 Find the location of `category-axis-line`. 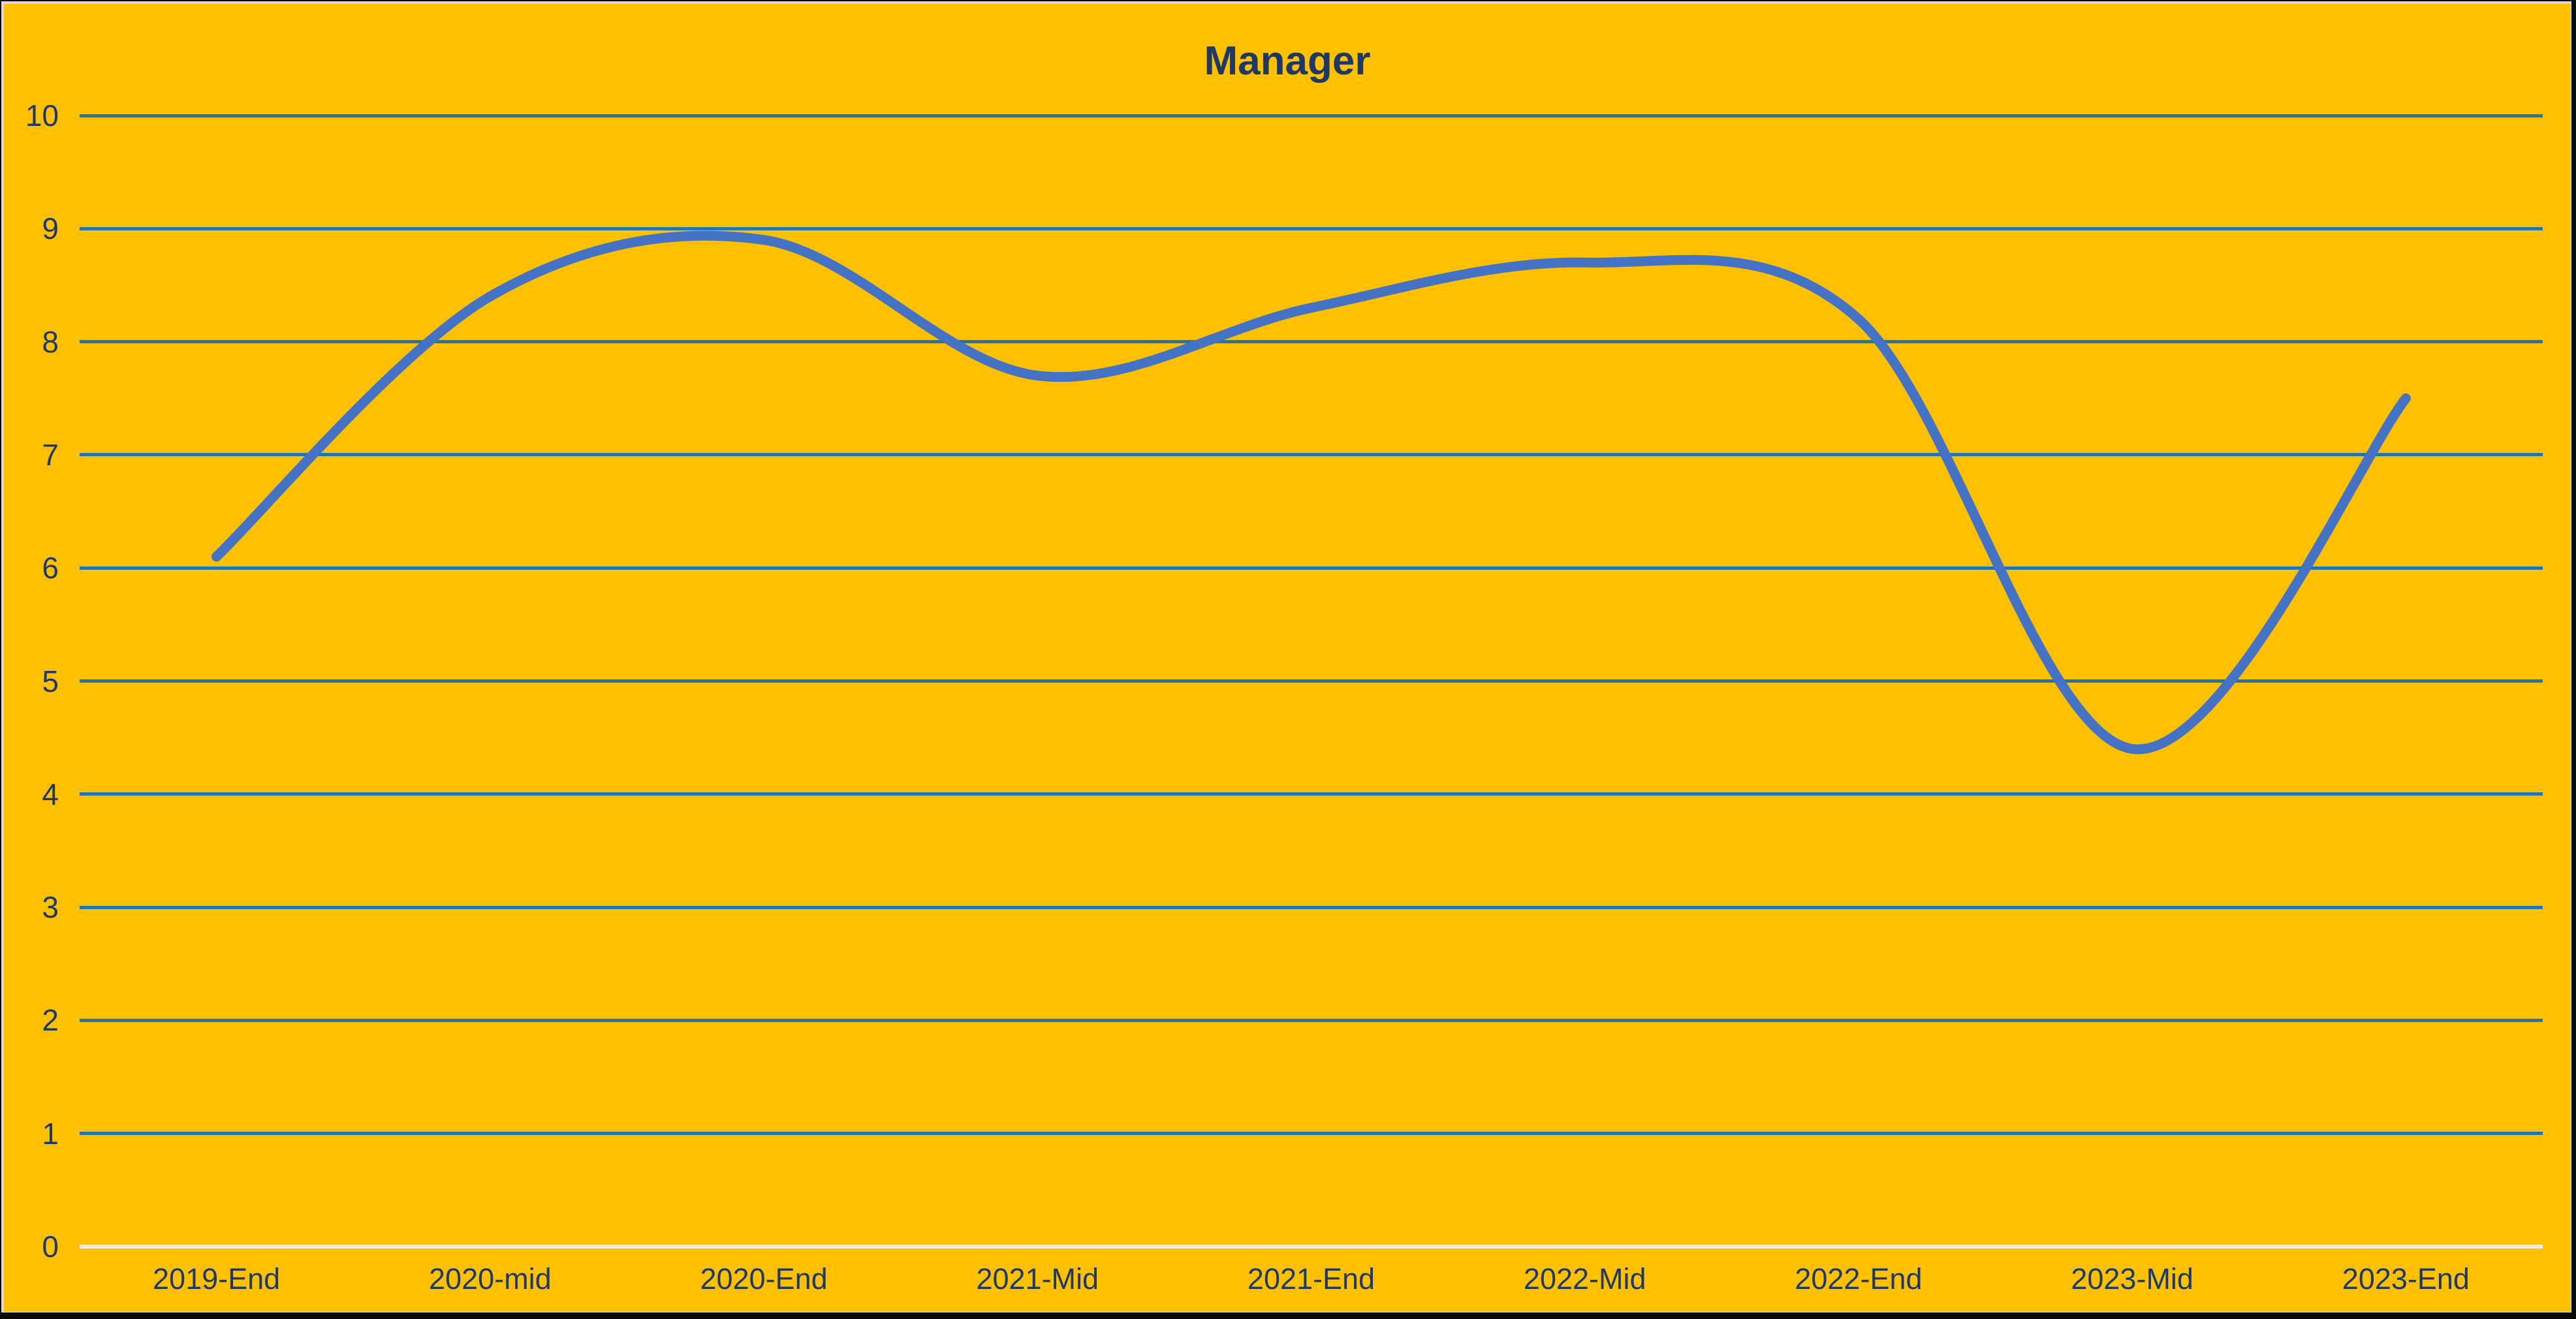

category-axis-line is located at coordinates (1311, 1247).